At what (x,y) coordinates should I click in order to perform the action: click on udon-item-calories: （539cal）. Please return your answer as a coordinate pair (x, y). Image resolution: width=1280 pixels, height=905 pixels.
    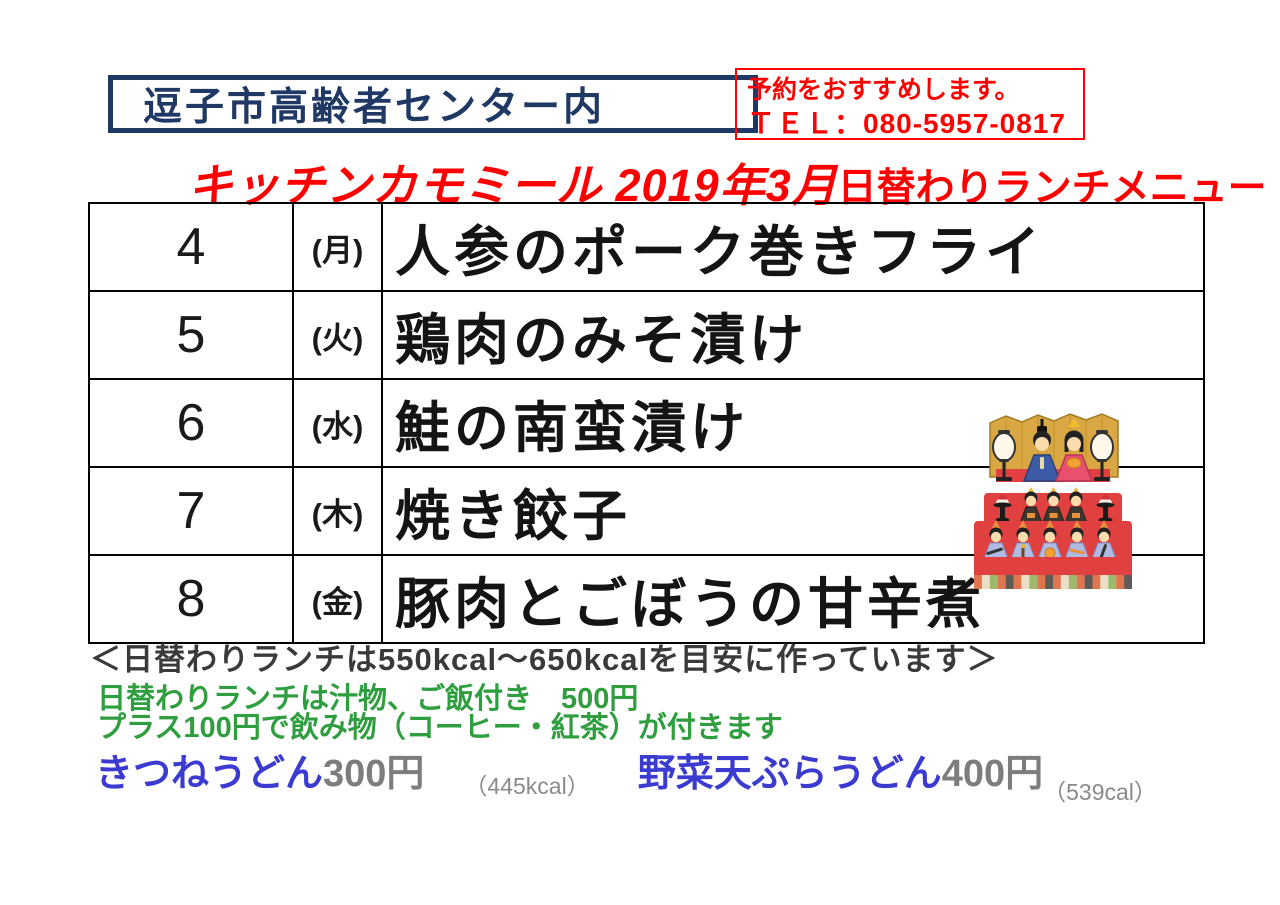
    Looking at the image, I should click on (1100, 792).